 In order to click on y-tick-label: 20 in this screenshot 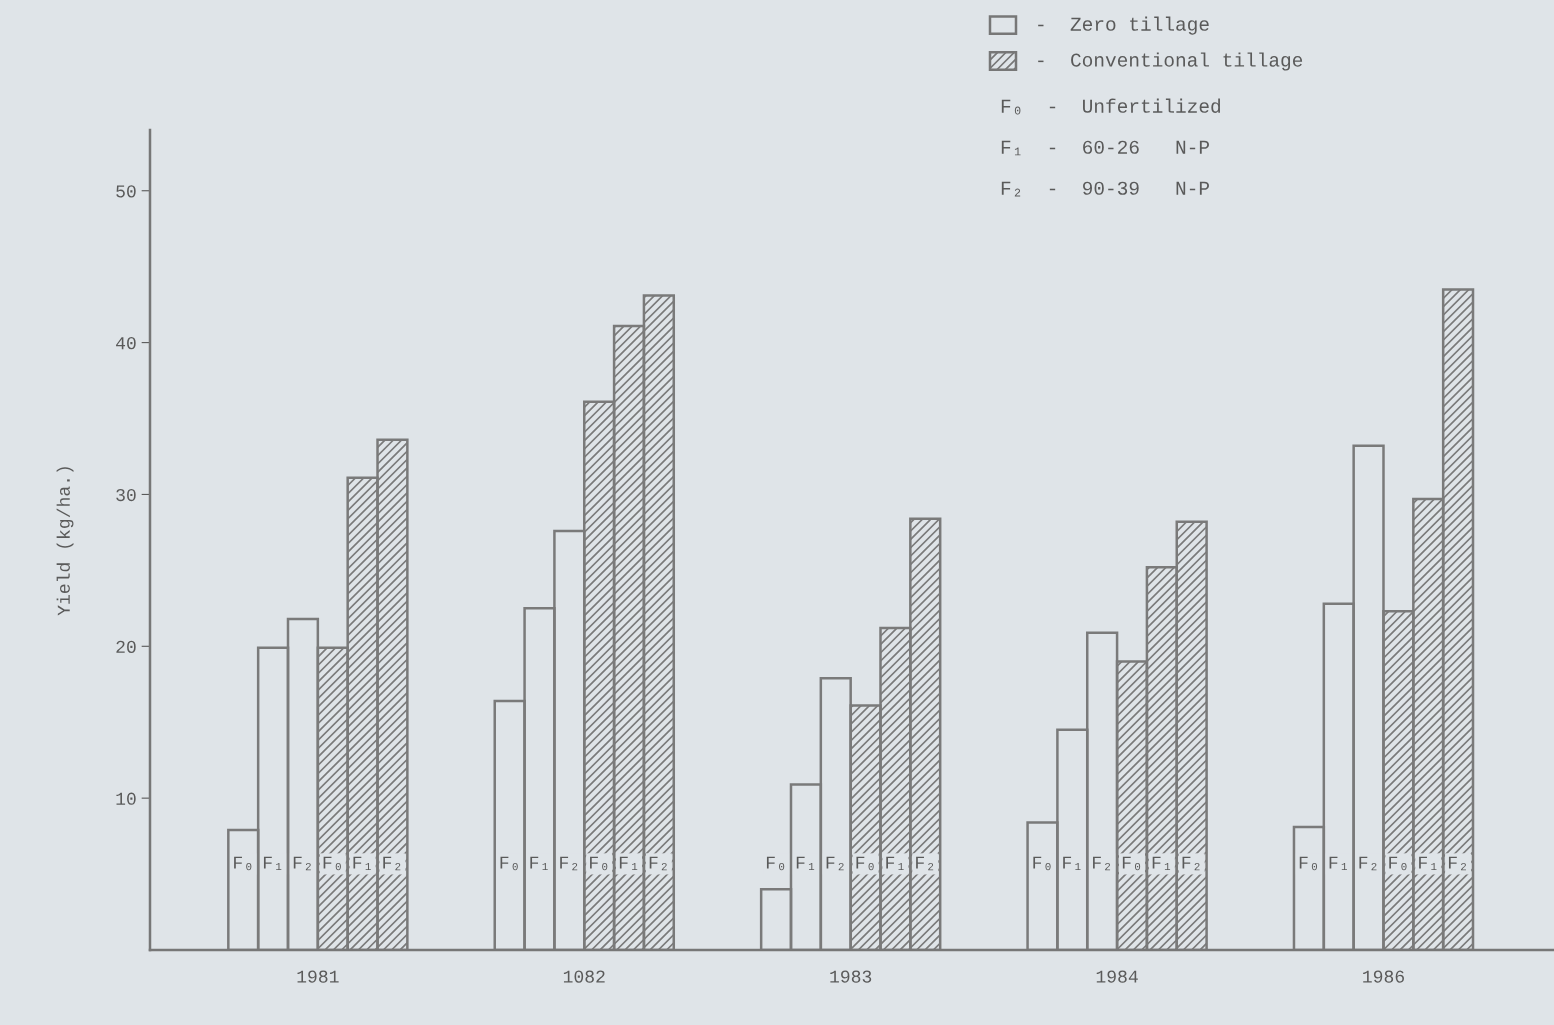, I will do `click(126, 647)`.